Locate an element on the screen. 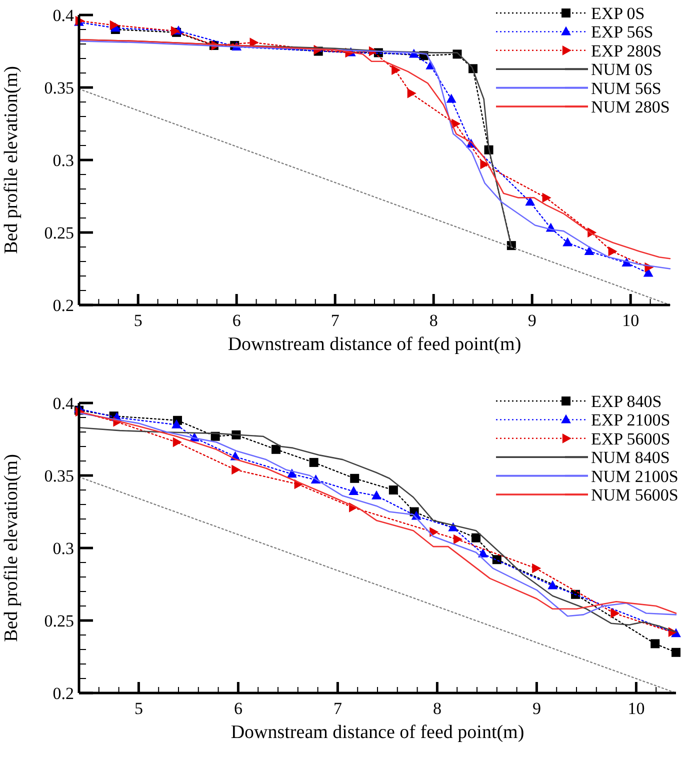 This screenshot has width=688, height=758. legend-label: NUM 0S is located at coordinates (622, 70).